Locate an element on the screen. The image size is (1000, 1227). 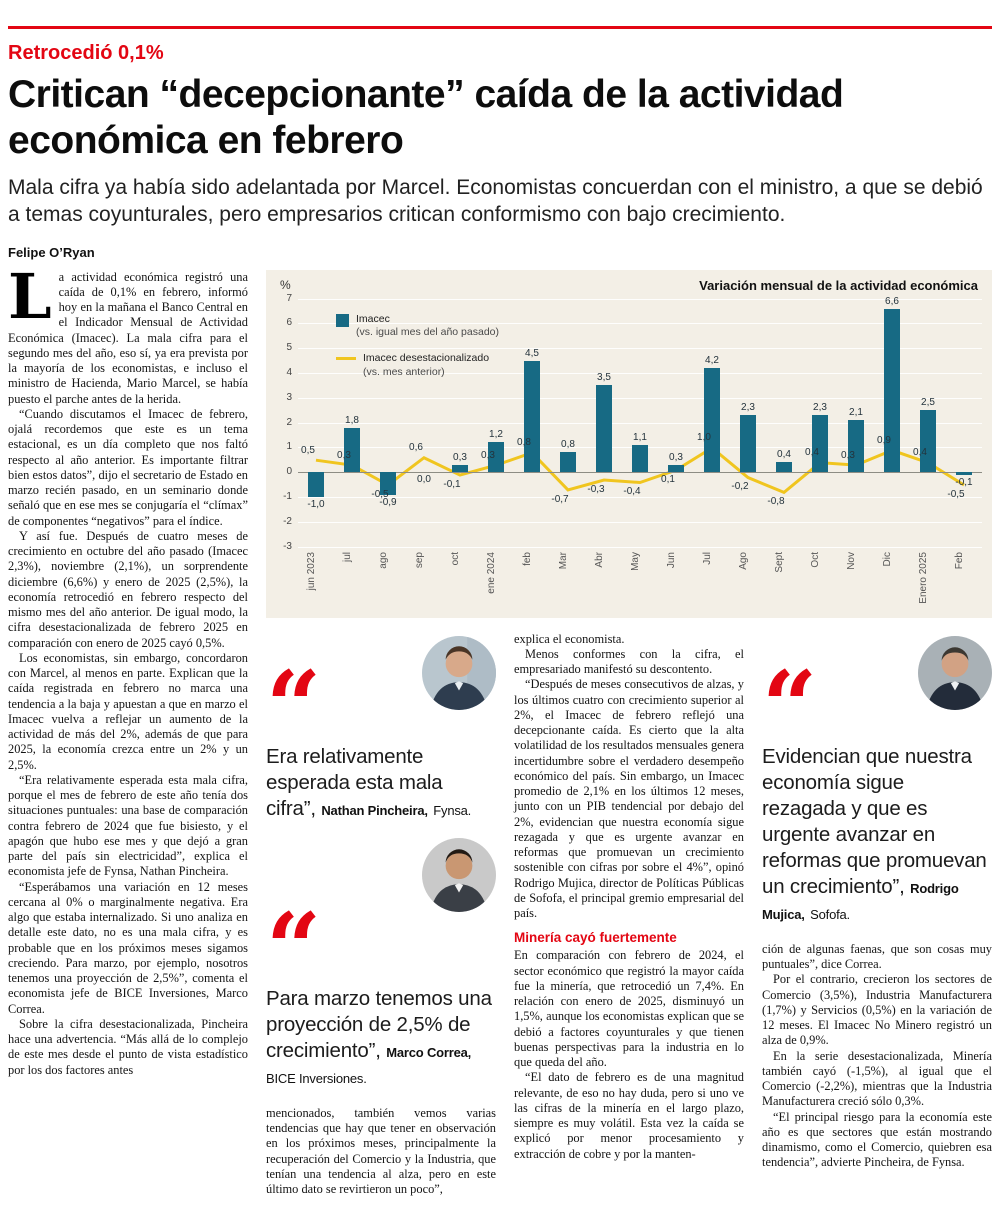
line-value-label: 0,1 is located at coordinates (668, 479).